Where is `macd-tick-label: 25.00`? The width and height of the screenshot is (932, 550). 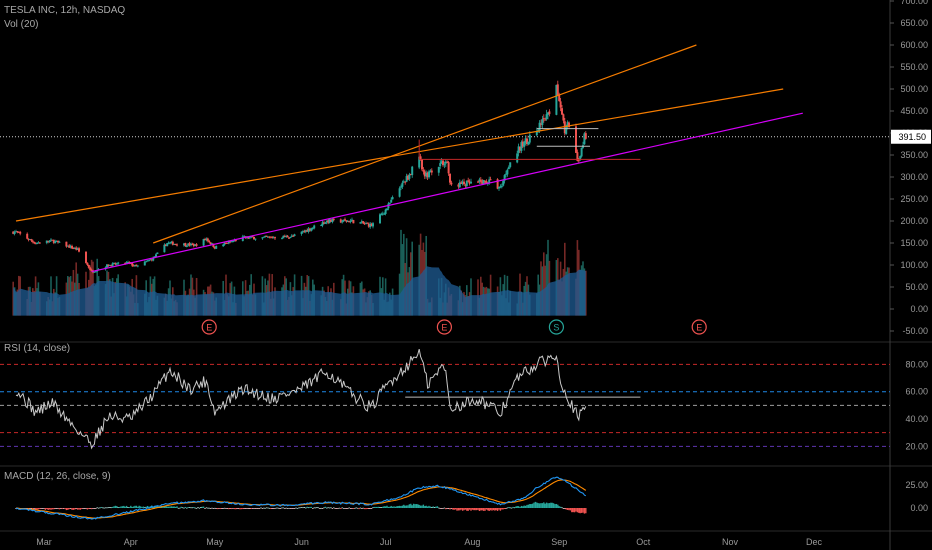
macd-tick-label: 25.00 is located at coordinates (916, 485).